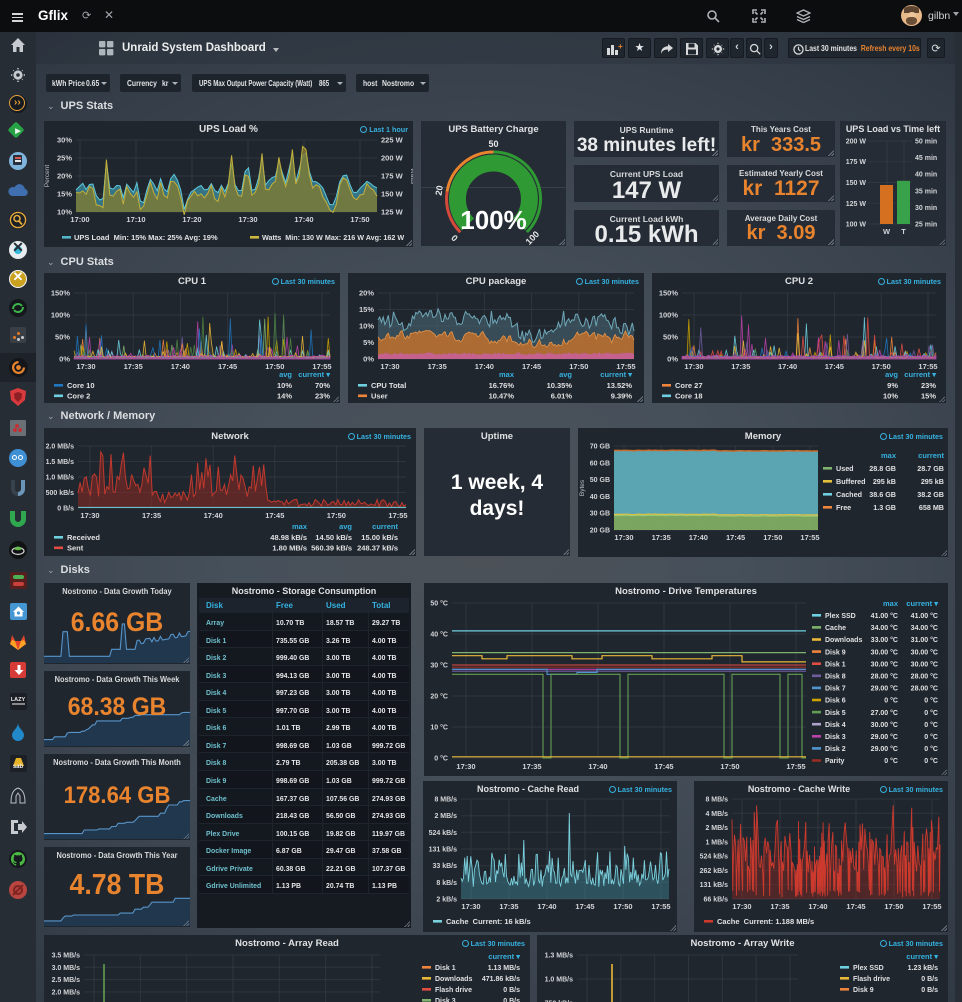 This screenshot has width=962, height=1002. I want to click on svg-text: Bytes, so click(582, 487).